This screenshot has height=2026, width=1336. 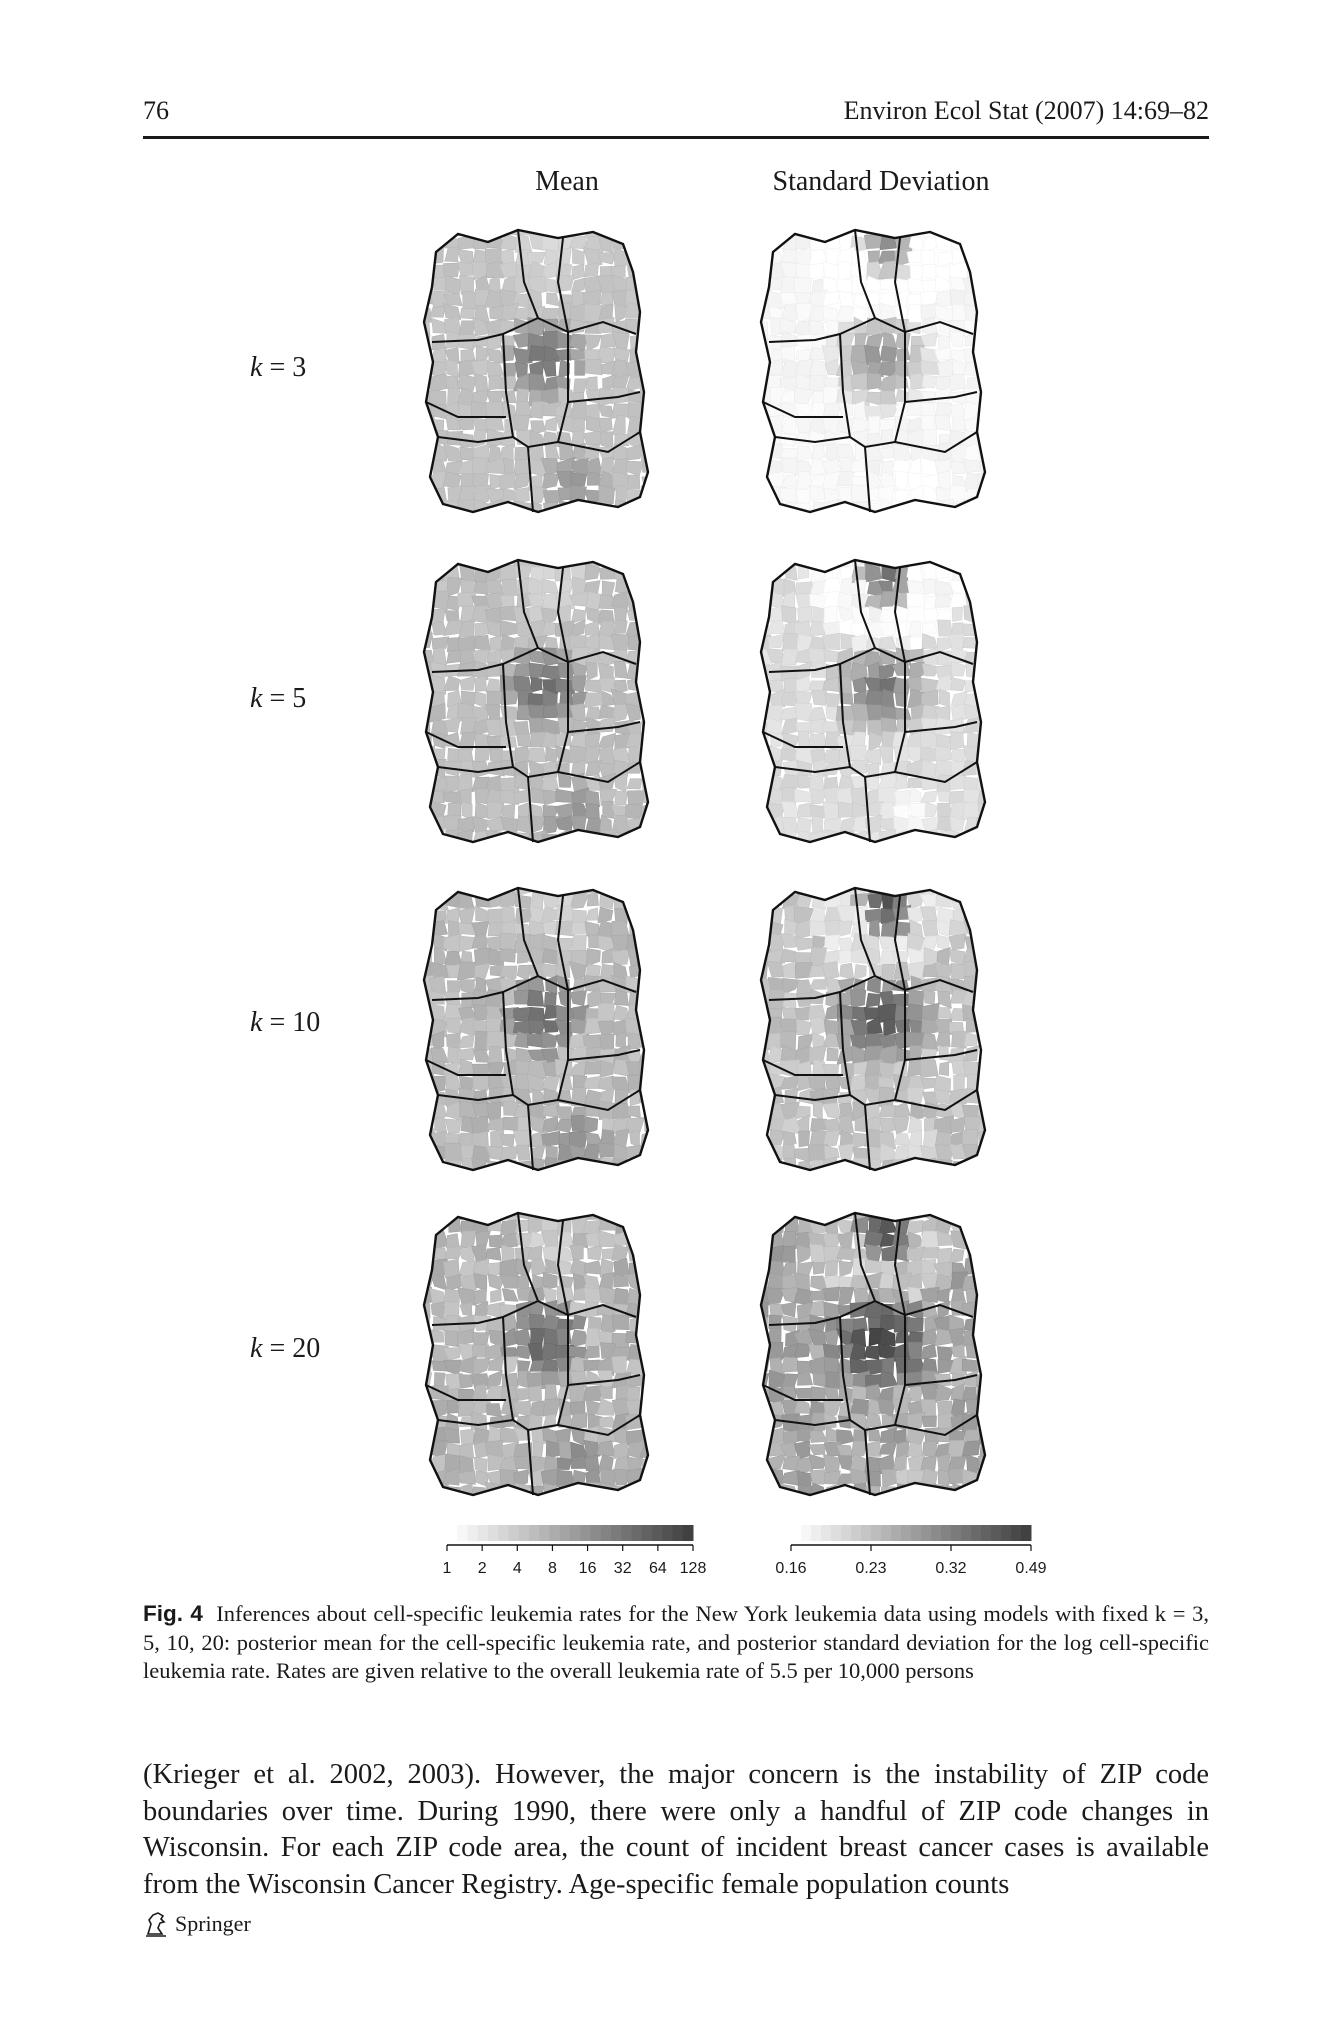 I want to click on header-rule, so click(x=676, y=137).